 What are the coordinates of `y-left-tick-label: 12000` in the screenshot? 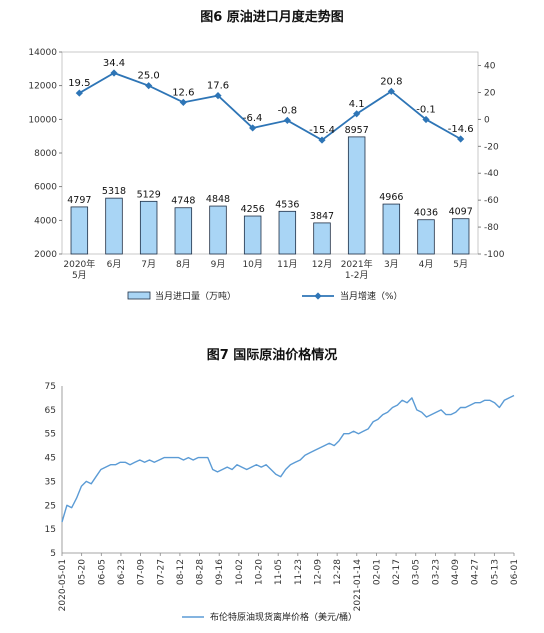 It's located at (42, 87).